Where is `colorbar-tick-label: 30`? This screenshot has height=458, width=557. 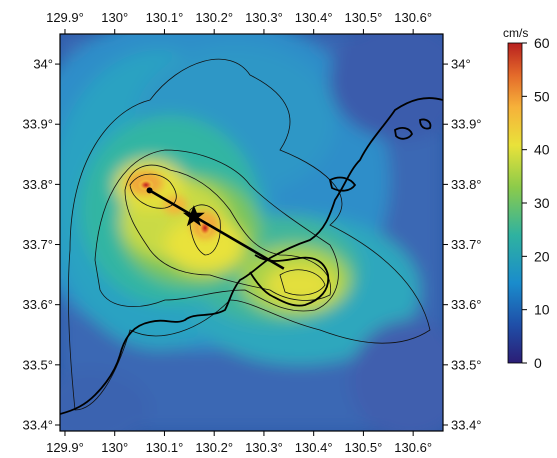
colorbar-tick-label: 30 is located at coordinates (542, 203).